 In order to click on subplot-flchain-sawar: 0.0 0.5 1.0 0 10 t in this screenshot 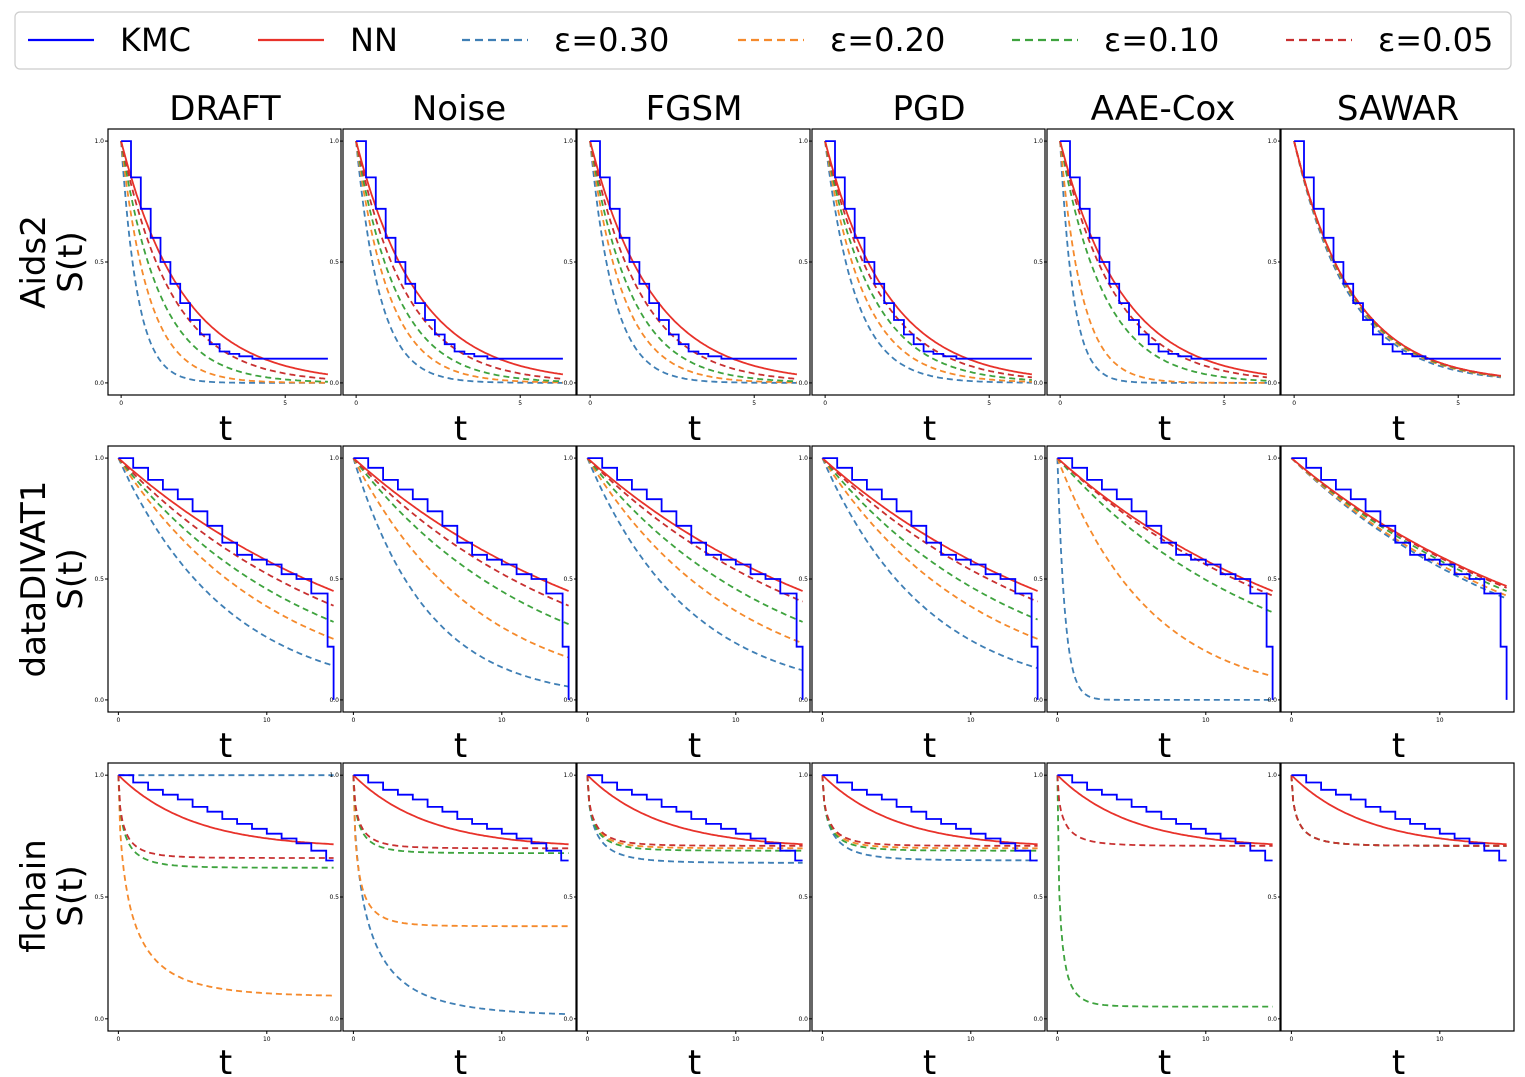, I will do `click(1391, 919)`.